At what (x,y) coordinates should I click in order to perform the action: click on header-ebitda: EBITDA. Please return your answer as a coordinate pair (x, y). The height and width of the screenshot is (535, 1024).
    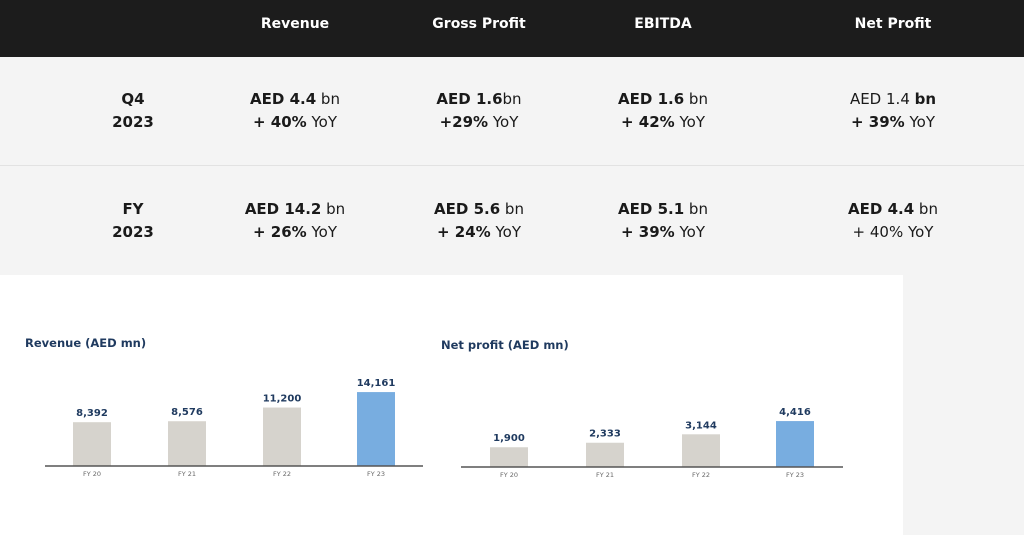
    Looking at the image, I should click on (663, 24).